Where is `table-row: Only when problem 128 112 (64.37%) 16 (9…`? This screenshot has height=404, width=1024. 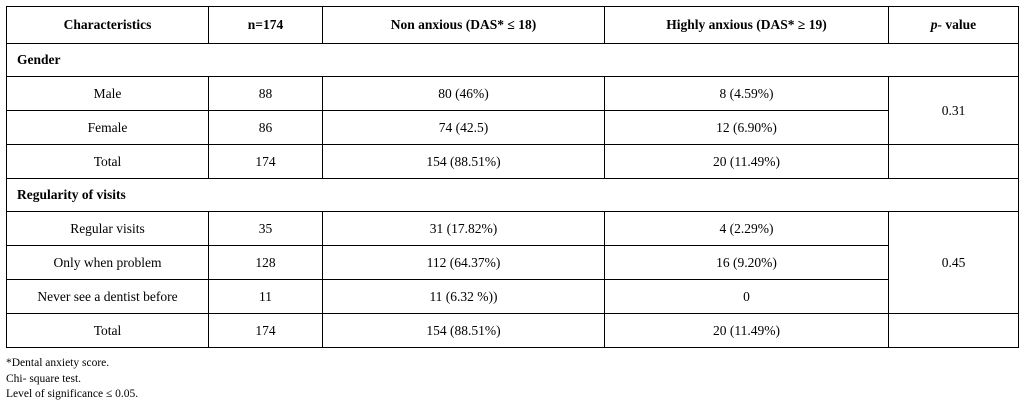
table-row: Only when problem 128 112 (64.37%) 16 (9… is located at coordinates (512, 262).